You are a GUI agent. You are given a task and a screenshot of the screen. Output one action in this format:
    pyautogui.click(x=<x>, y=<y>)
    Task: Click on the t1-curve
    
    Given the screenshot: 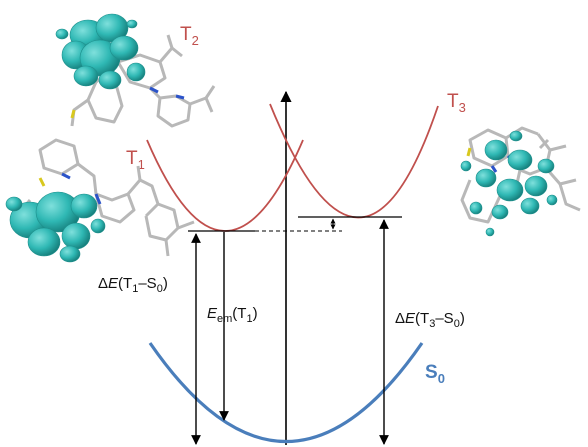 What is the action you would take?
    pyautogui.click(x=225, y=185)
    